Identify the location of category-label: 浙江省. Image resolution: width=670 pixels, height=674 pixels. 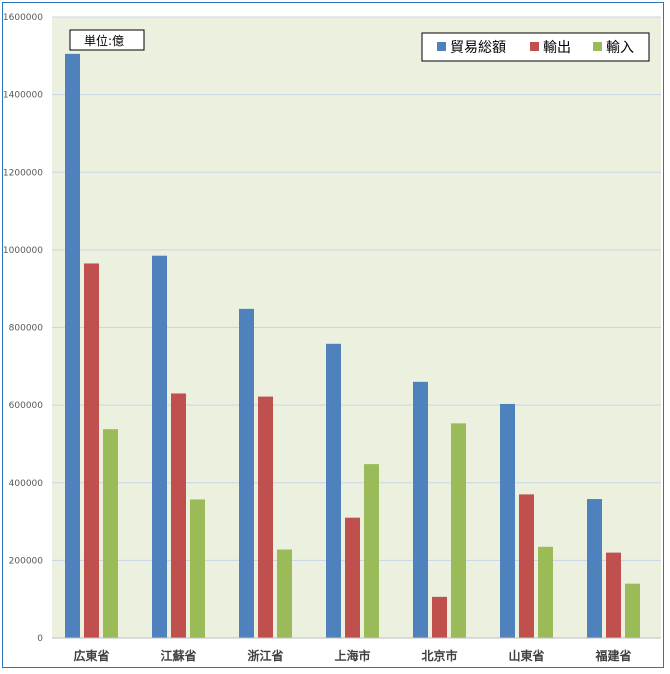
(265, 655).